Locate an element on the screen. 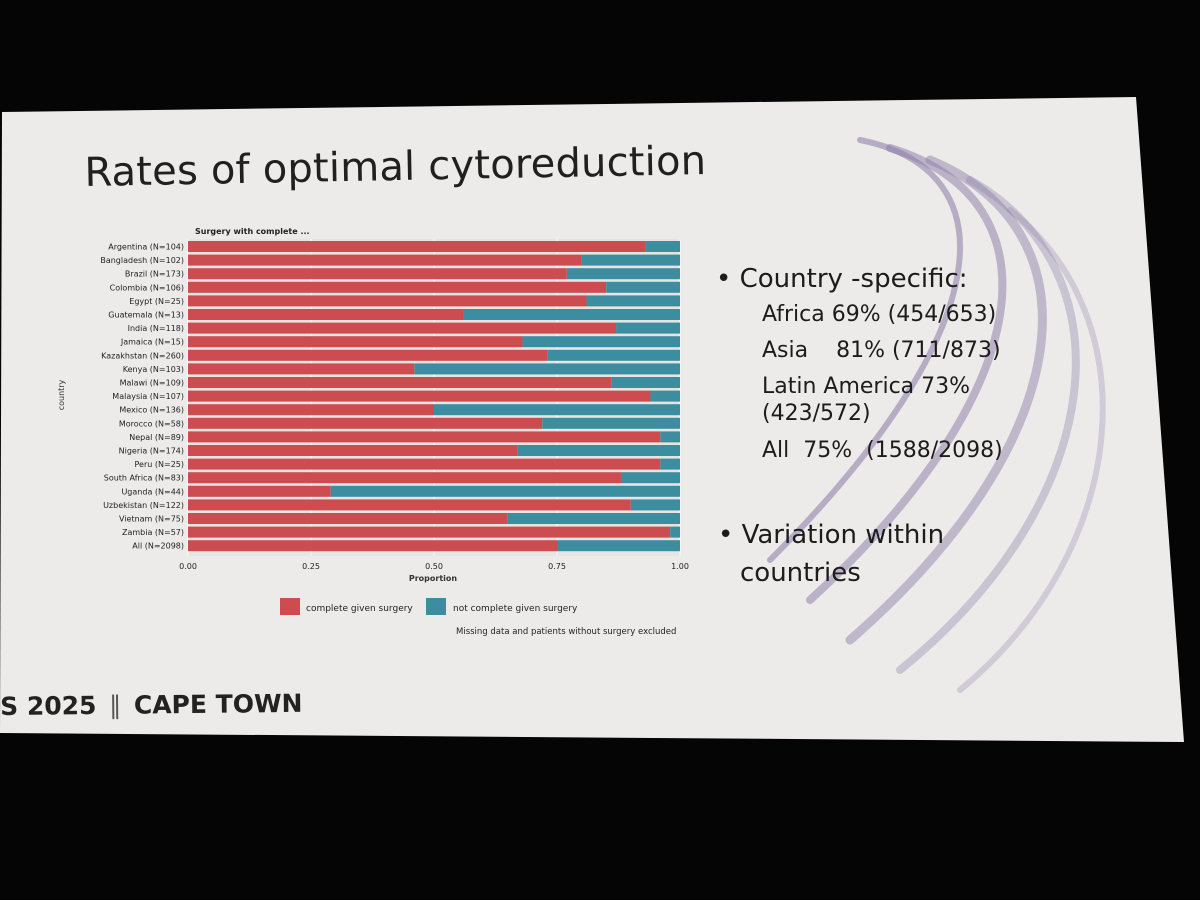 The image size is (1200, 900). stat-asia: Asia 81% (711/873) is located at coordinates (881, 350).